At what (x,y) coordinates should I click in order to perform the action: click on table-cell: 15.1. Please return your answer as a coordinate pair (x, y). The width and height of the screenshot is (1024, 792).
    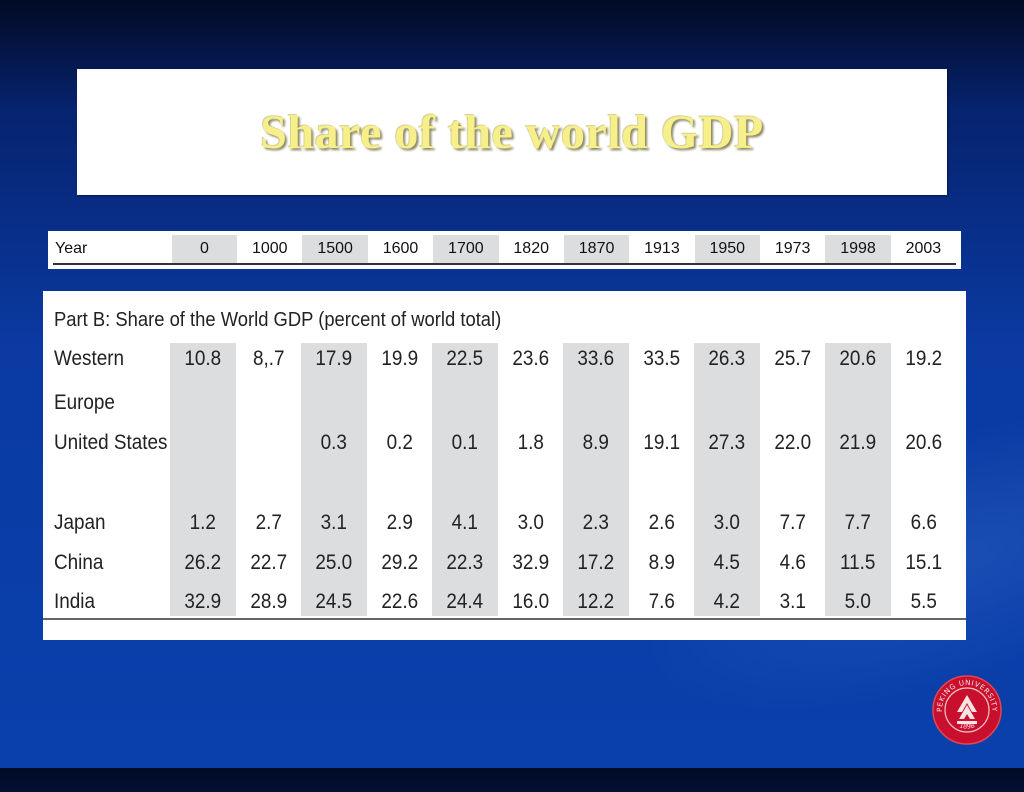
    Looking at the image, I should click on (923, 562).